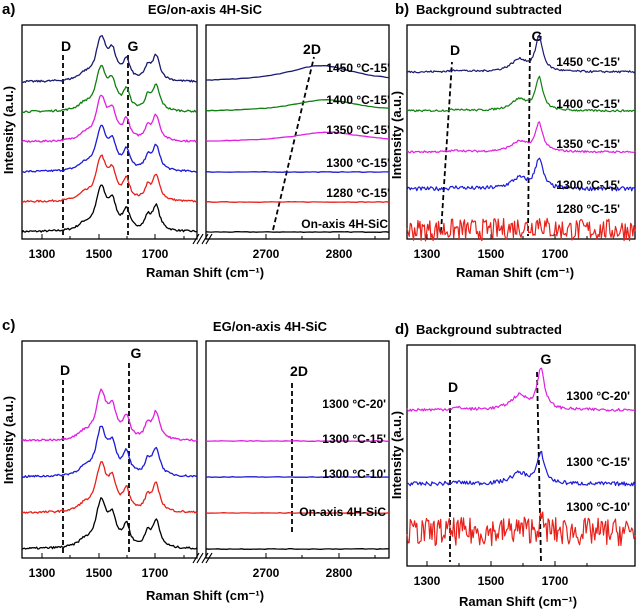  What do you see at coordinates (354, 439) in the screenshot?
I see `panel-c-label-15: 1300 °C-15'` at bounding box center [354, 439].